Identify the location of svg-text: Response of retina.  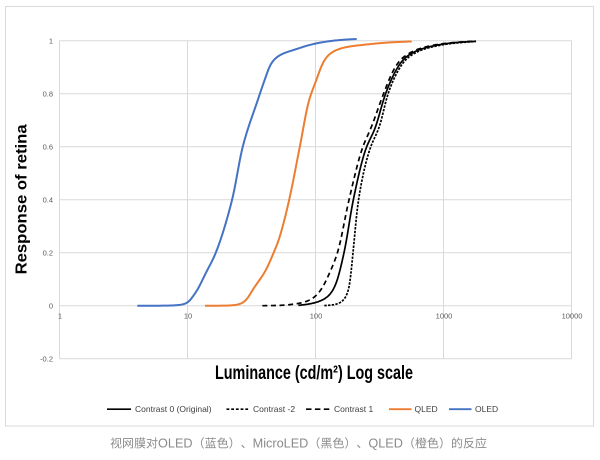
(22, 199).